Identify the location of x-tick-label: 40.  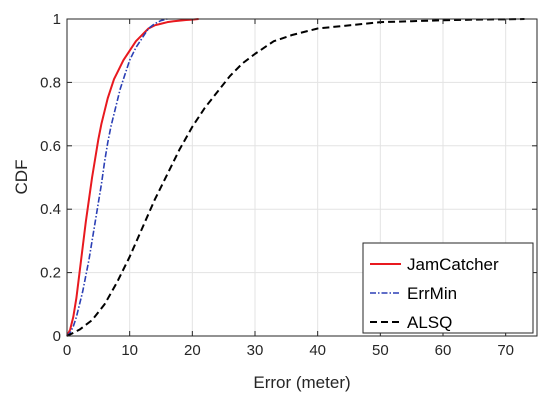
(317, 350).